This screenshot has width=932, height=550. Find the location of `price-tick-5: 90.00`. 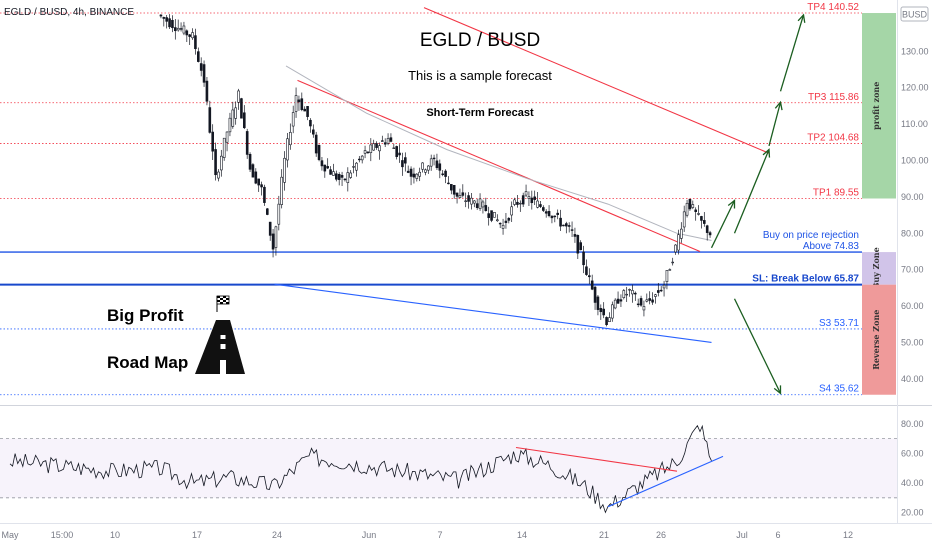

price-tick-5: 90.00 is located at coordinates (912, 197).